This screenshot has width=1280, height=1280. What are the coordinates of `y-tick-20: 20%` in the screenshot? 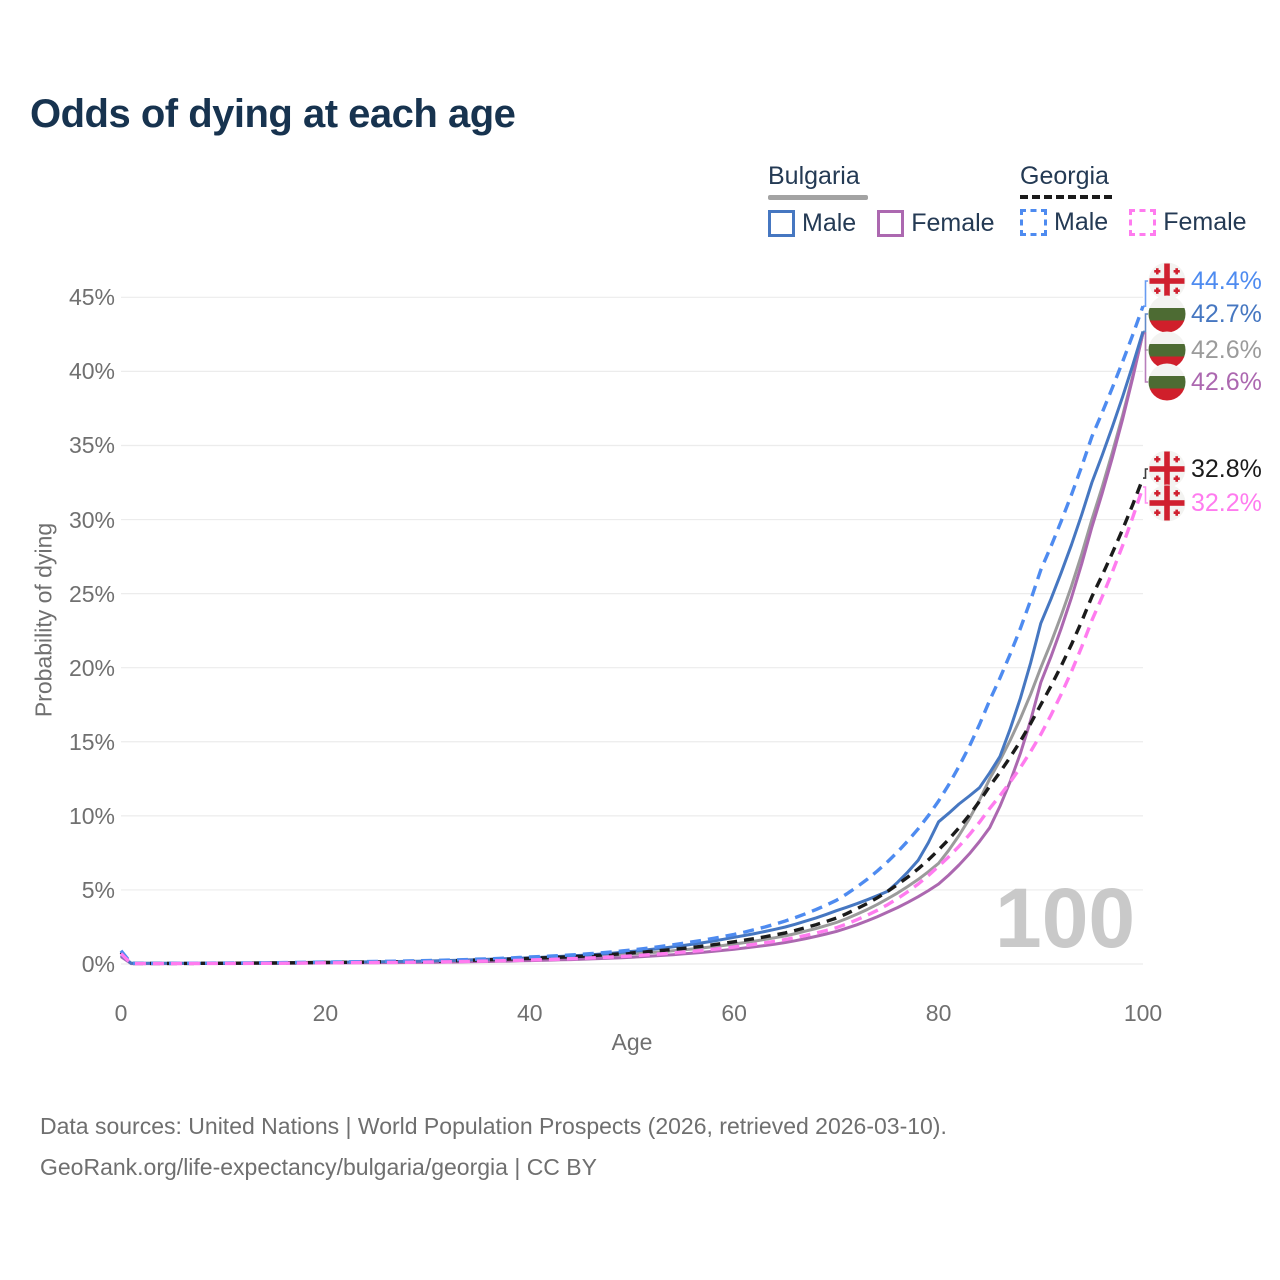 It's located at (91, 667).